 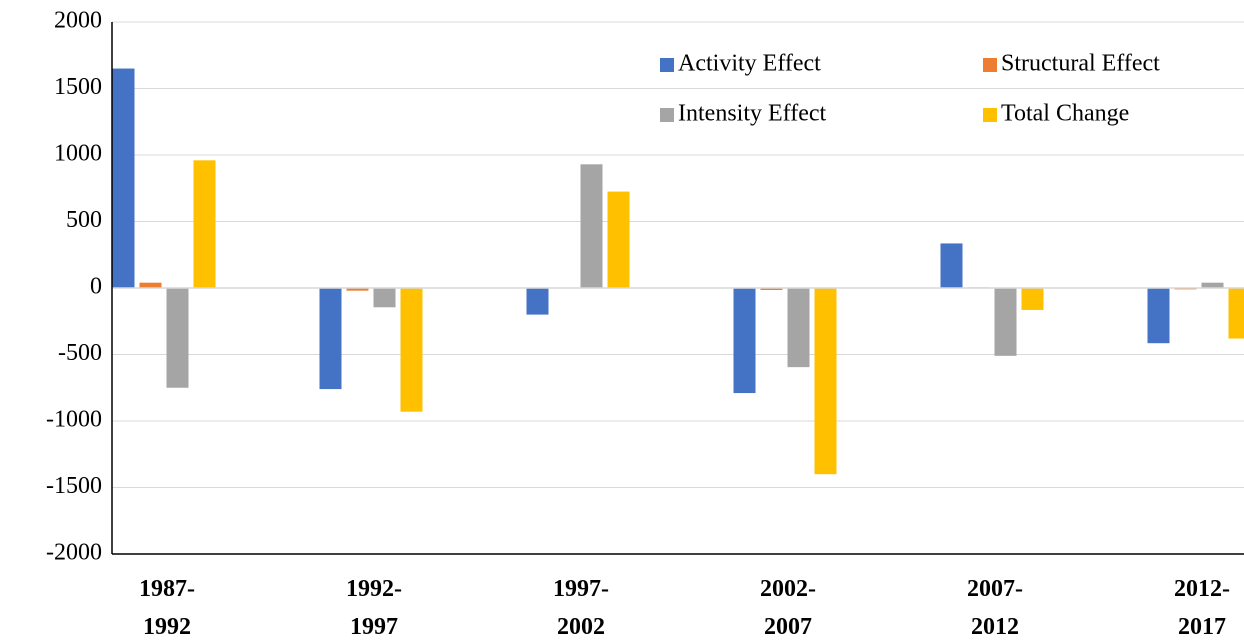 I want to click on x-tick-label: 2007-2012, so click(x=995, y=608).